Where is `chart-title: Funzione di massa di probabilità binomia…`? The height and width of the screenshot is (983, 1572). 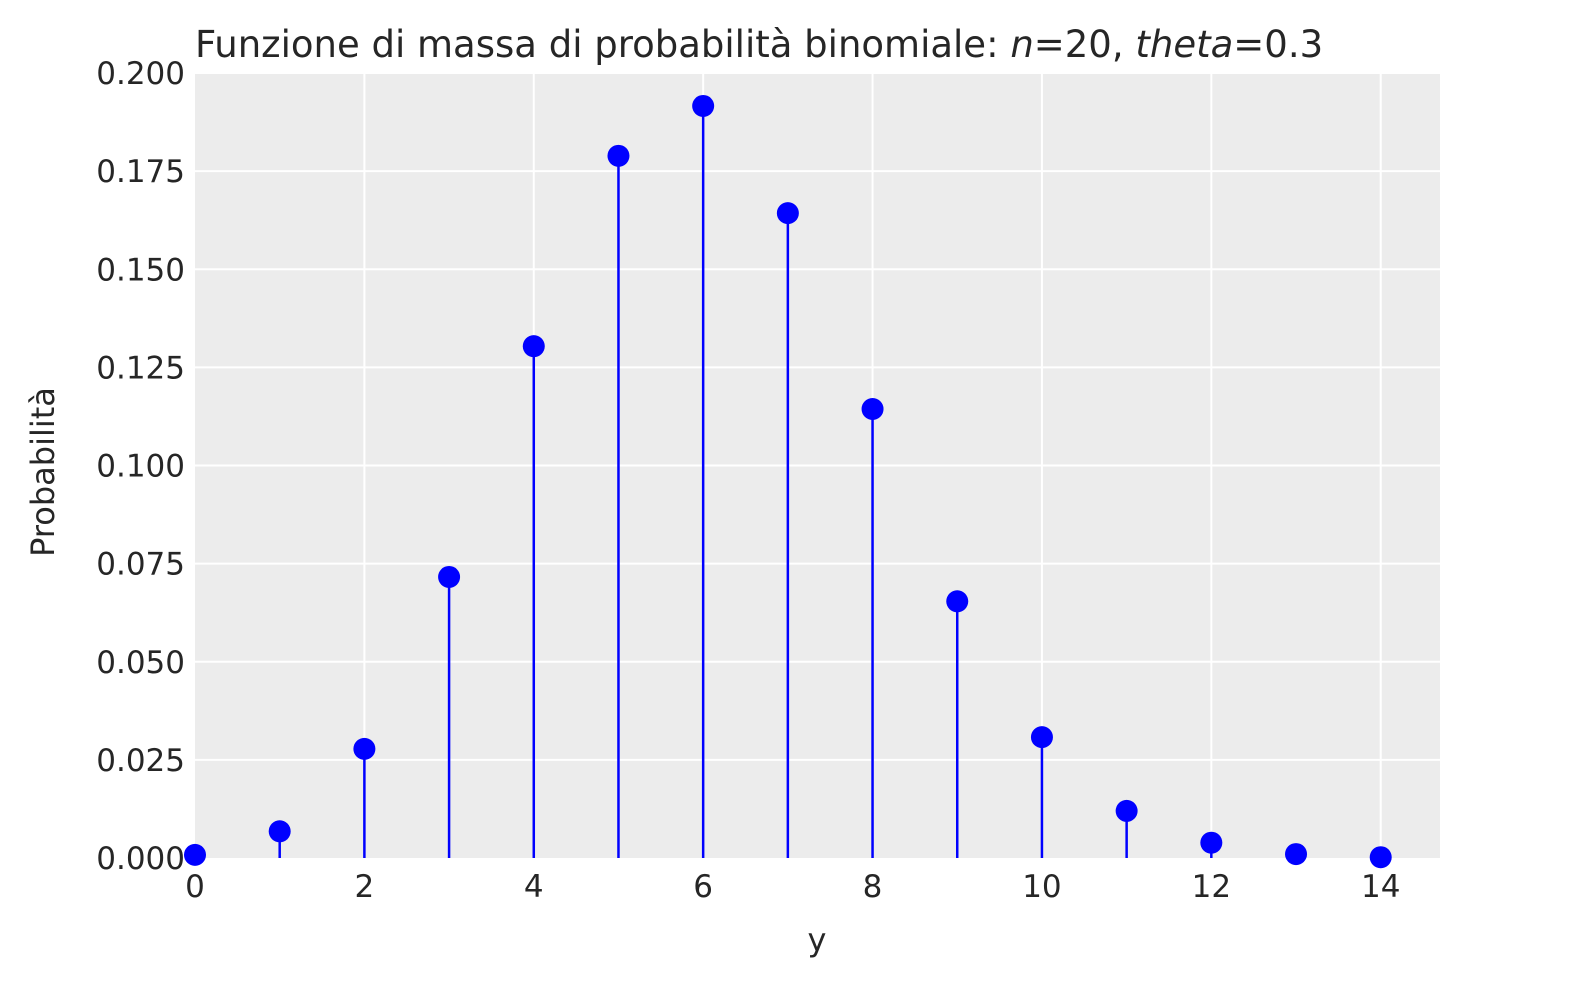
chart-title: Funzione di massa di probabilità binomia… is located at coordinates (759, 44).